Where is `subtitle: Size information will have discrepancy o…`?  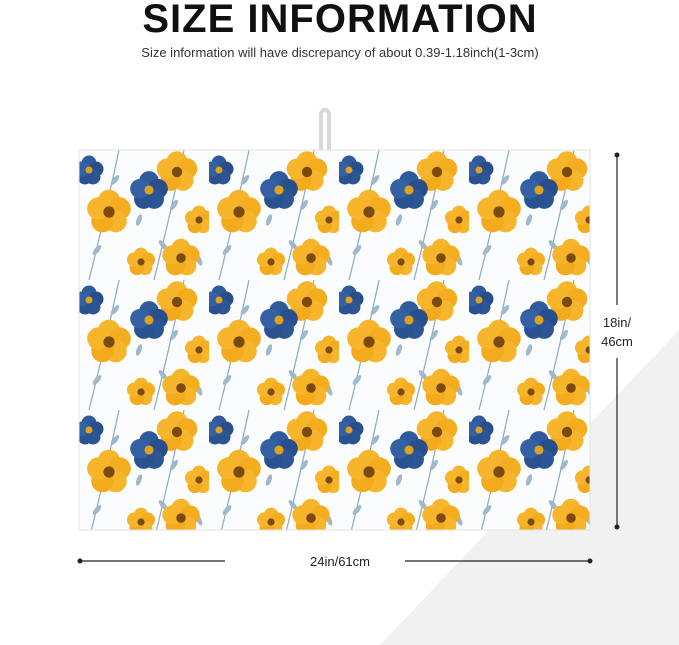 subtitle: Size information will have discrepancy o… is located at coordinates (339, 52).